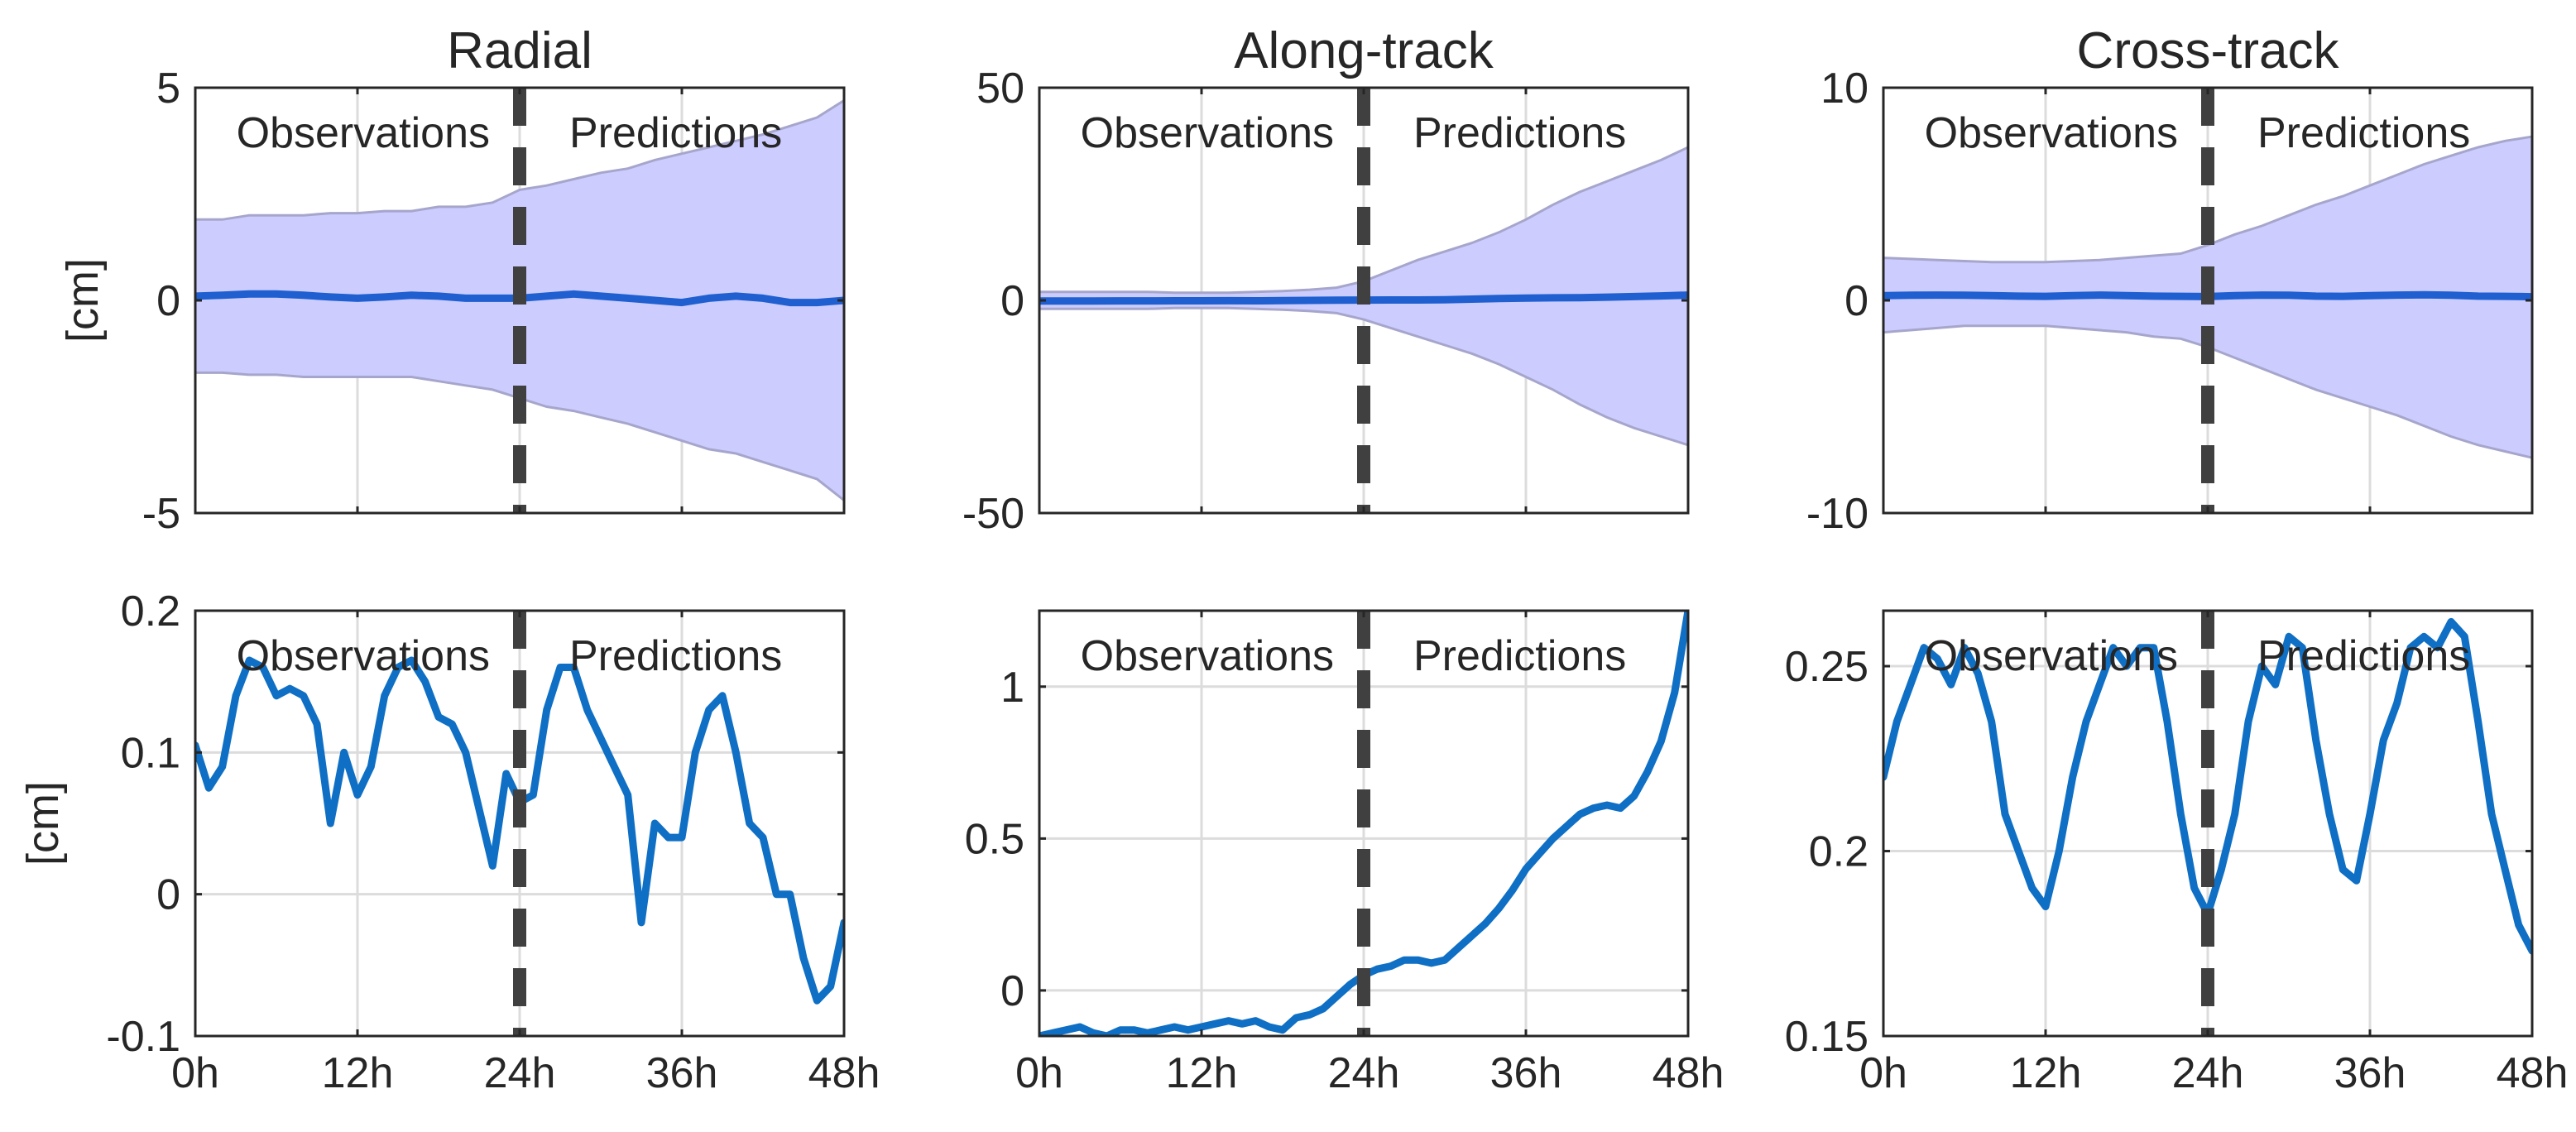  I want to click on band-lower-edge, so click(1364, 376).